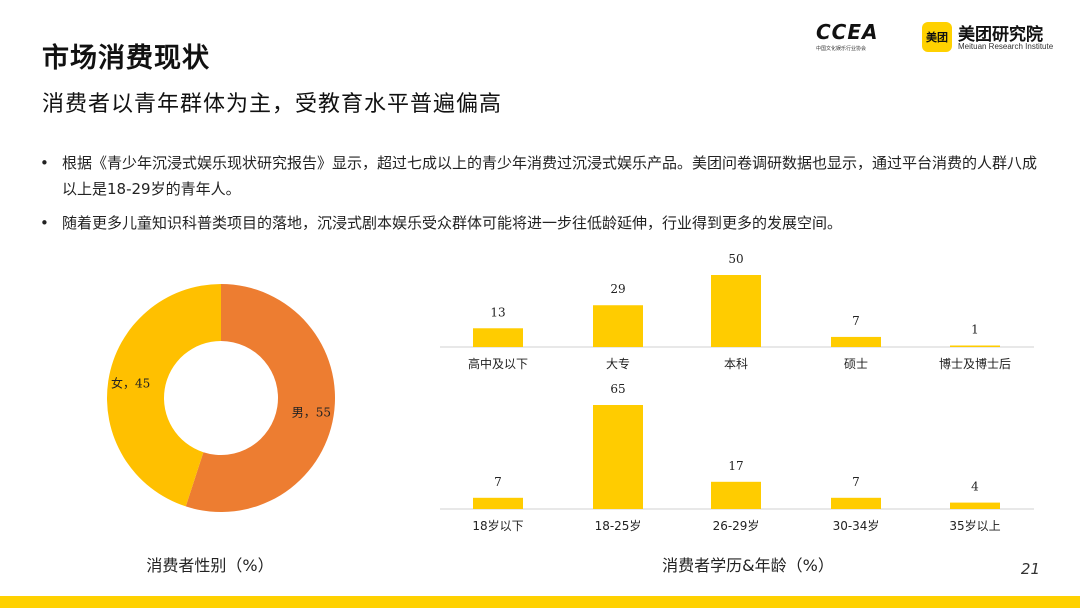 The image size is (1080, 608). Describe the element at coordinates (974, 525) in the screenshot. I see `bar-category-label: 35岁以上` at that location.